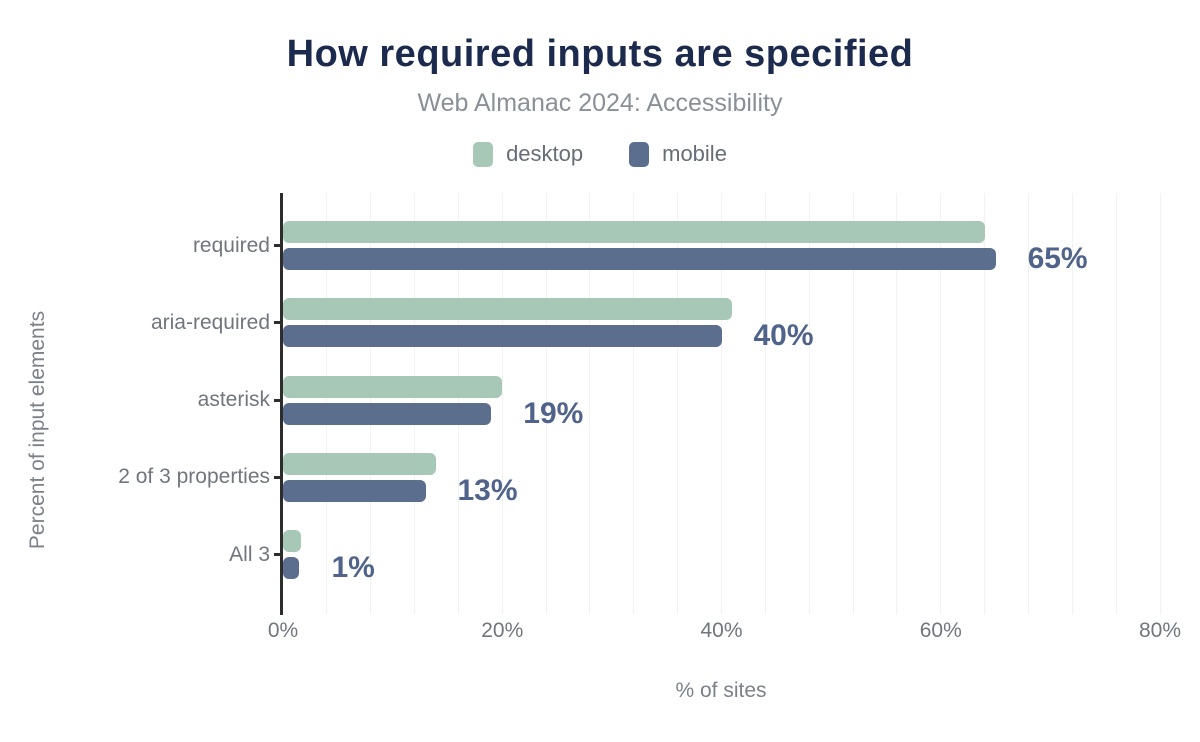 The image size is (1200, 742). What do you see at coordinates (194, 477) in the screenshot?
I see `category-label-2-of-3-properties: 2 of 3 properties` at bounding box center [194, 477].